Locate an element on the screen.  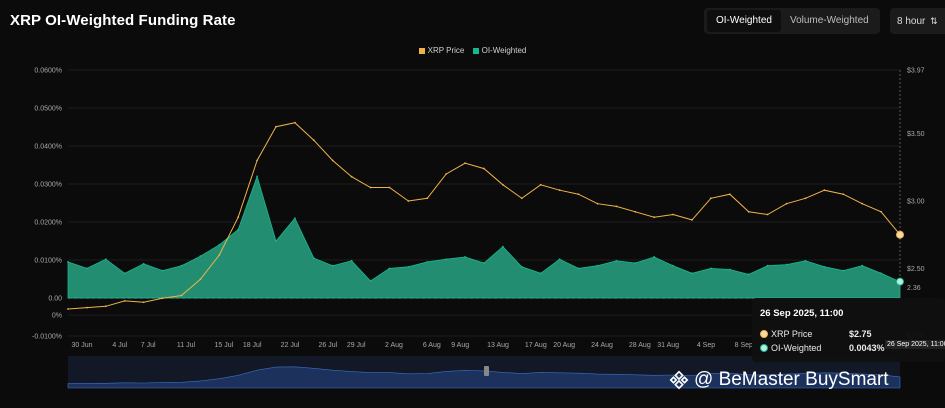
legend-swatch-oi is located at coordinates (475, 50).